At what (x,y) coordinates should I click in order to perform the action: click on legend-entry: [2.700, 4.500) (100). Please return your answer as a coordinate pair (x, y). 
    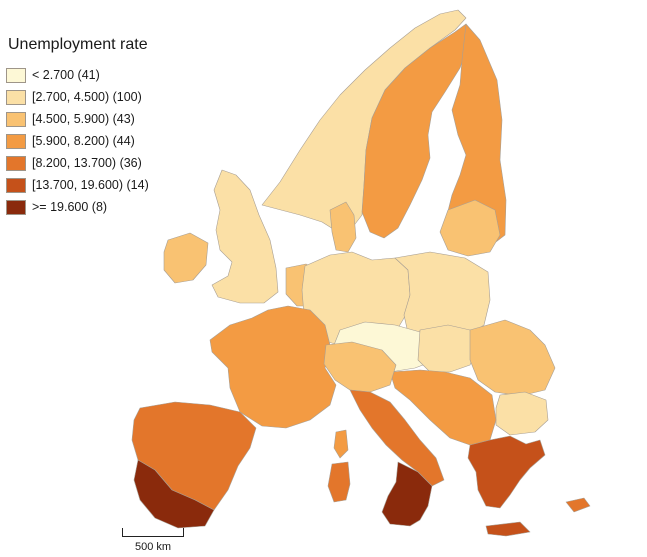
    Looking at the image, I should click on (77, 97).